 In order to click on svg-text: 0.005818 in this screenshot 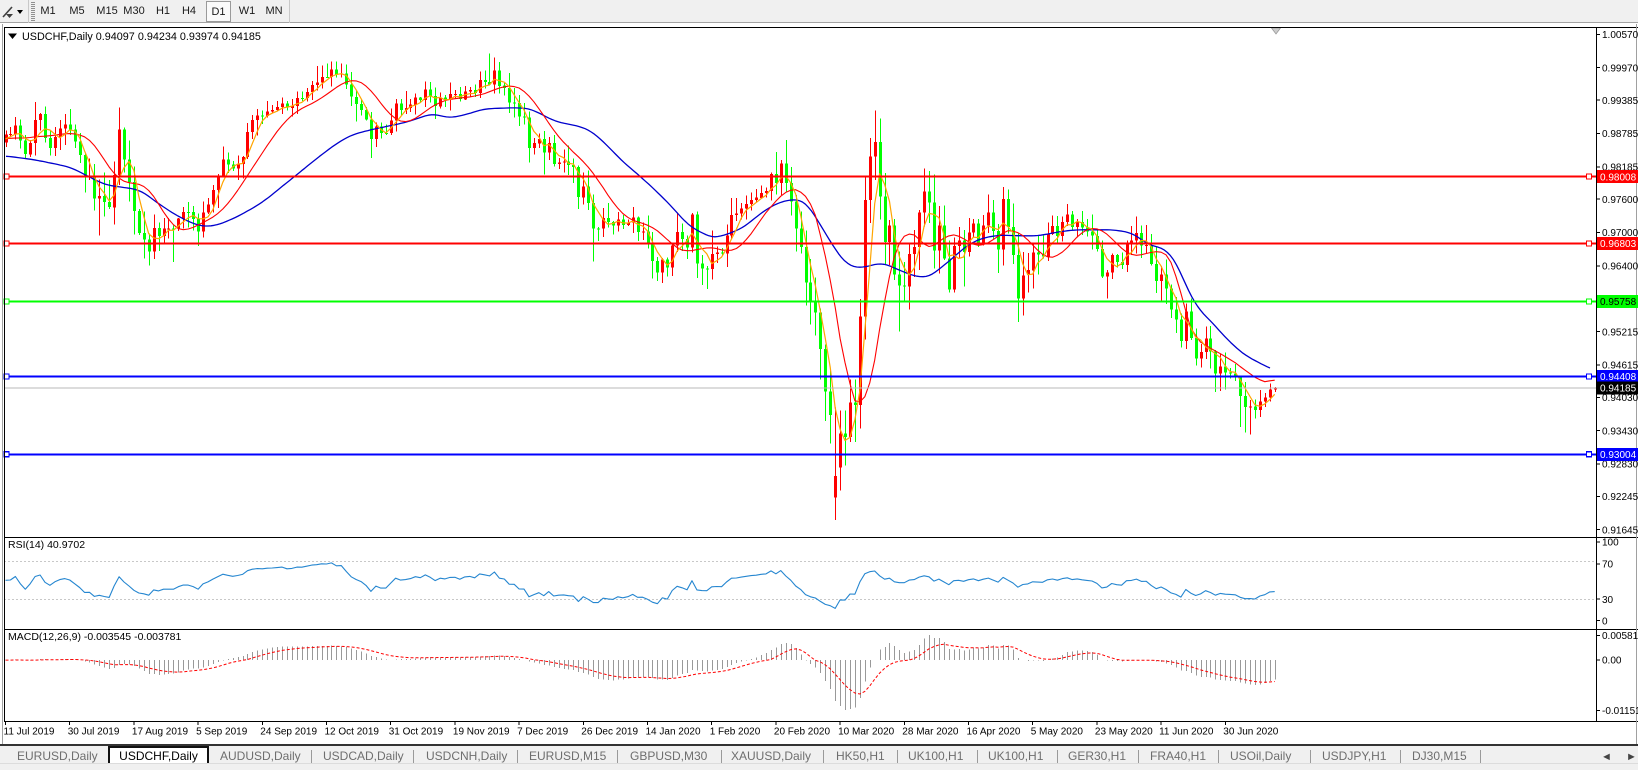, I will do `click(1620, 636)`.